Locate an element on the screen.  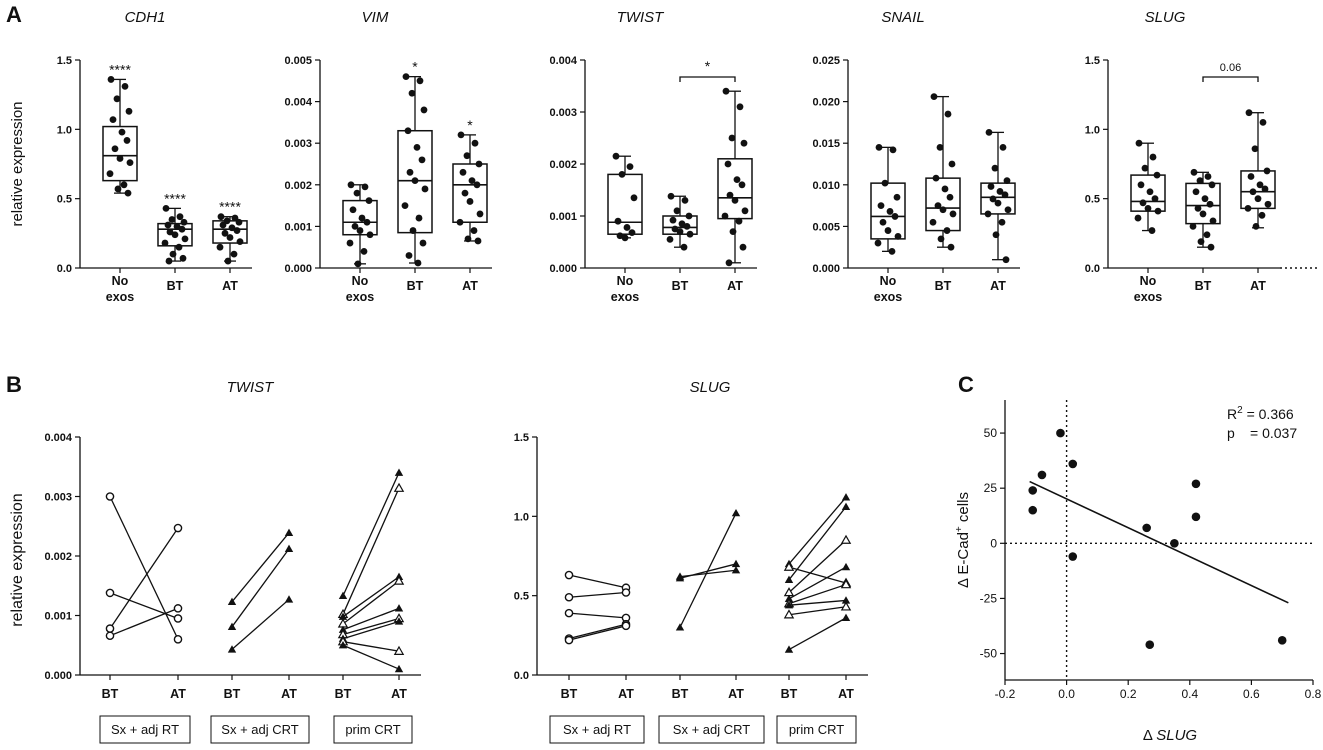
bracket-label: * is located at coordinates (708, 66).